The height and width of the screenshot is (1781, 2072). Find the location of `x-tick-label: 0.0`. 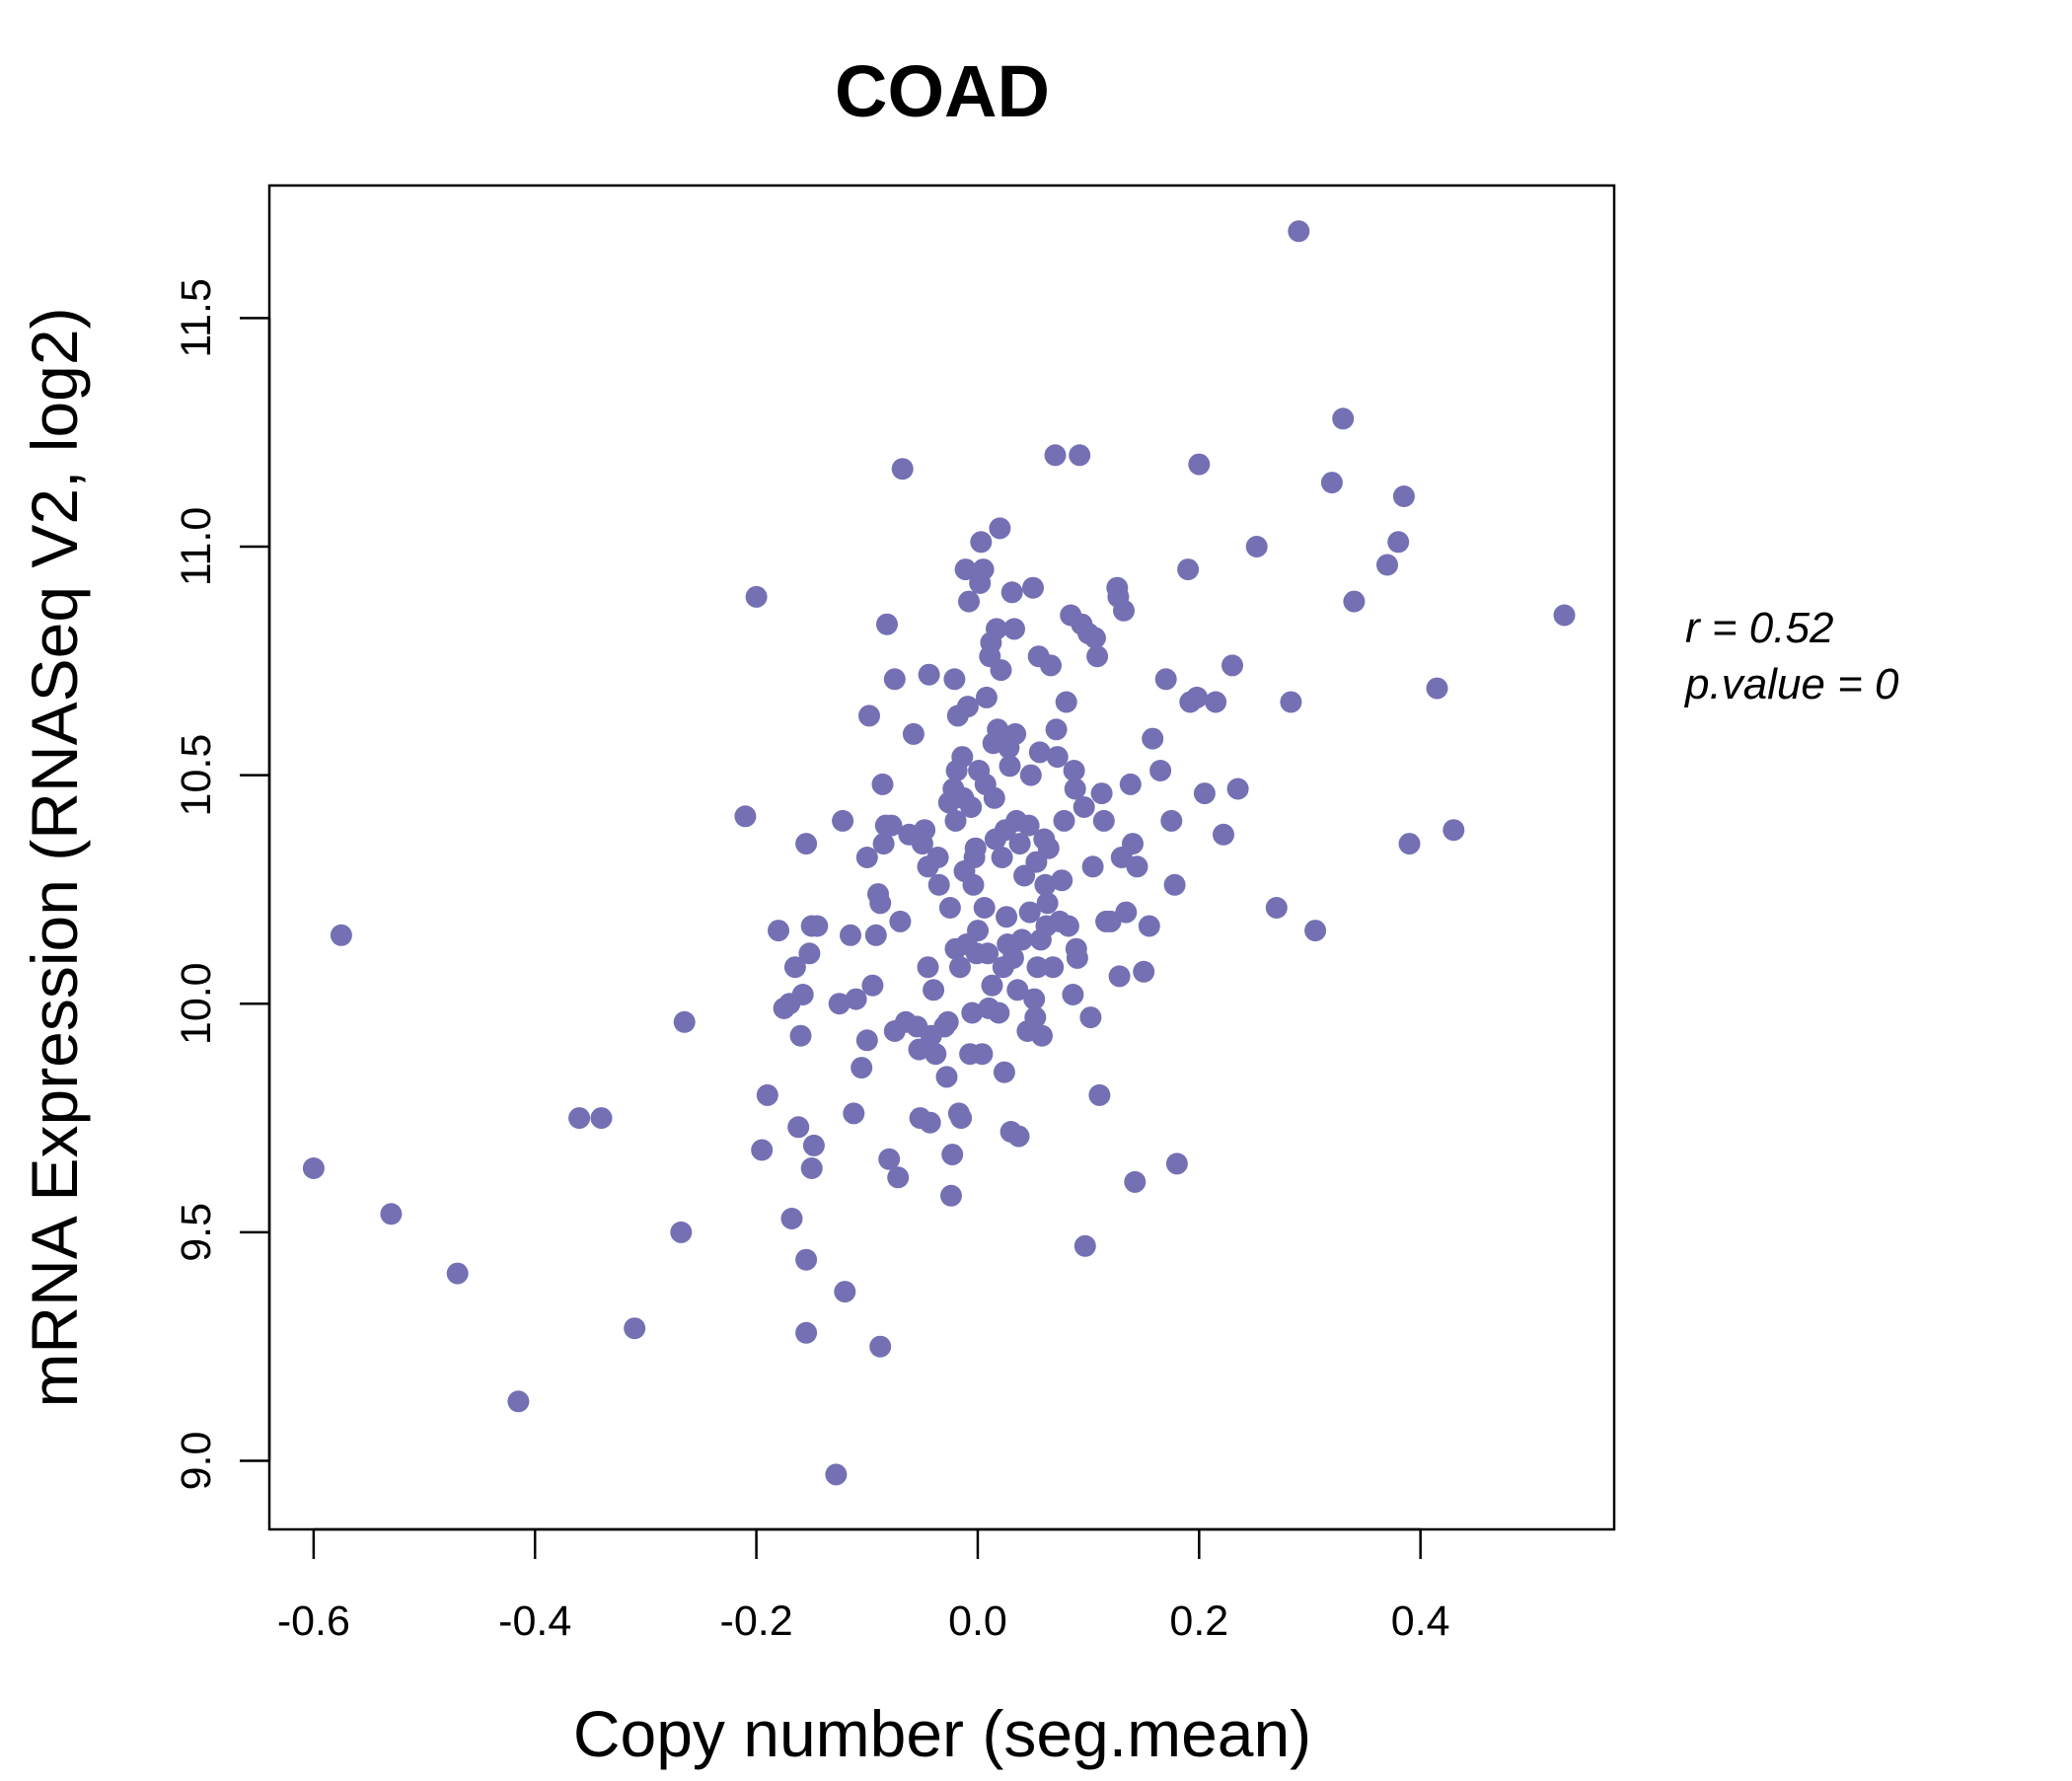

x-tick-label: 0.0 is located at coordinates (978, 1621).